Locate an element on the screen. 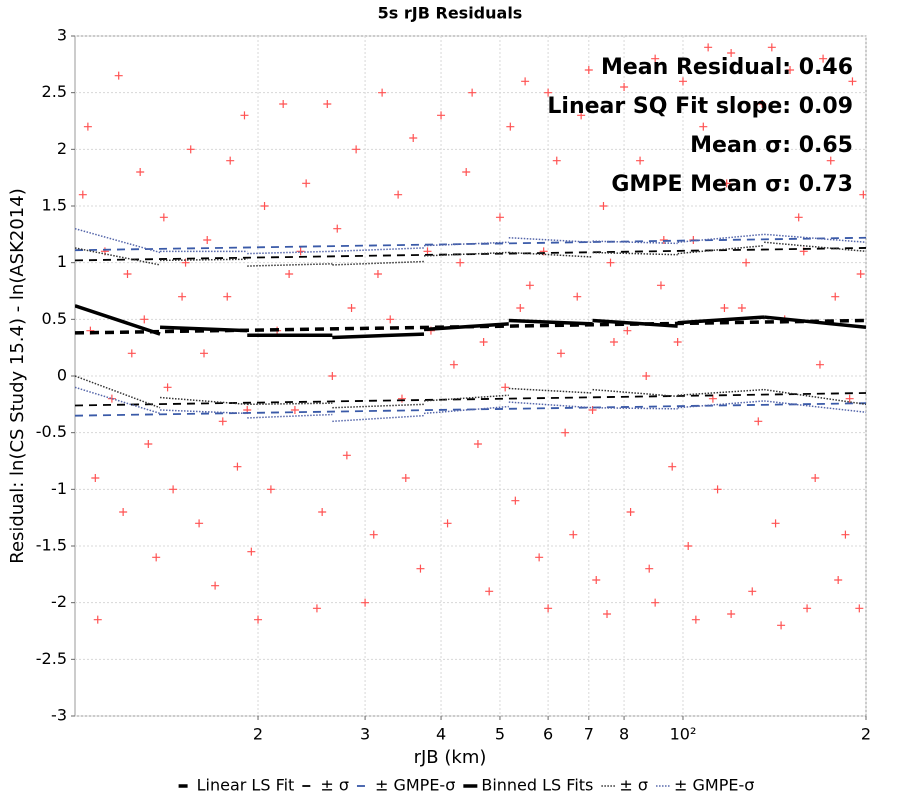 The height and width of the screenshot is (800, 900). x-tick-label: 5 is located at coordinates (500, 734).